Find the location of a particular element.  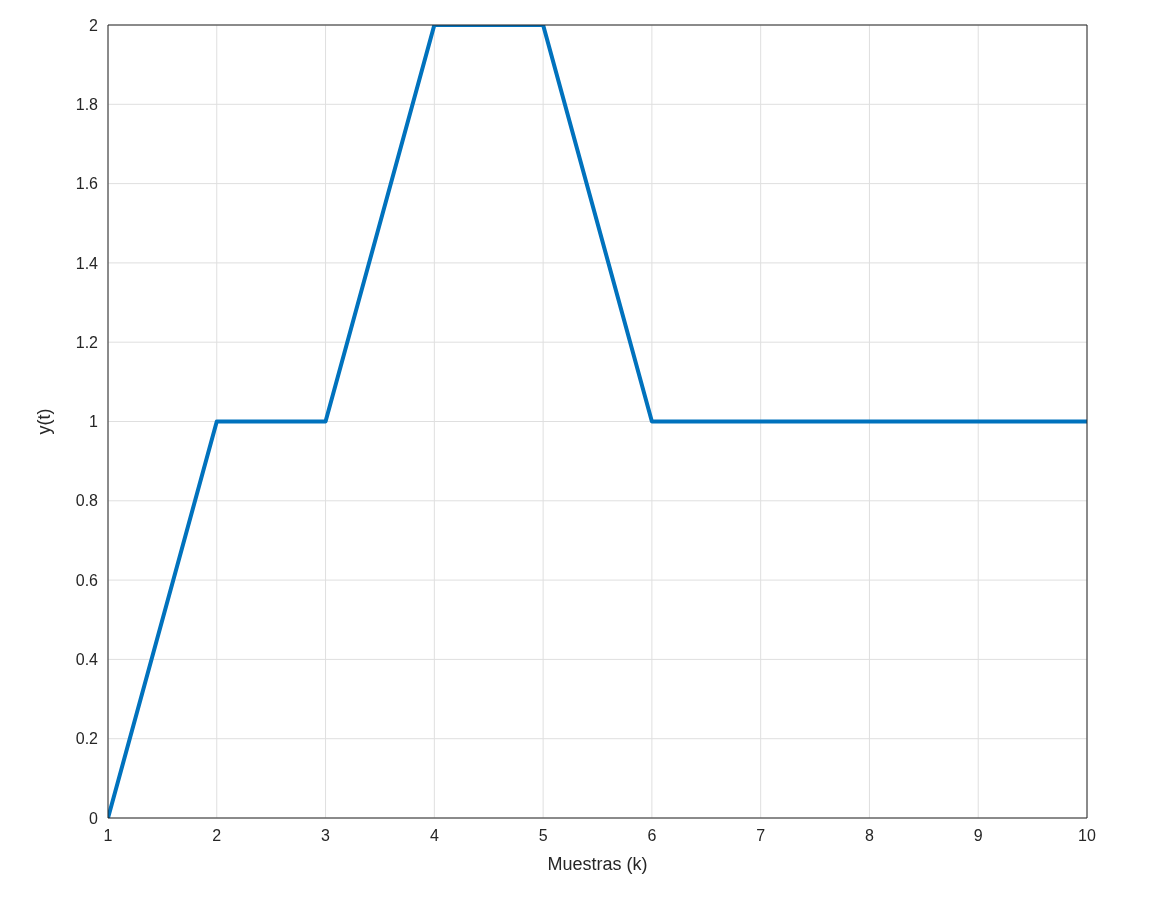

x-tick-label: 2 is located at coordinates (217, 836).